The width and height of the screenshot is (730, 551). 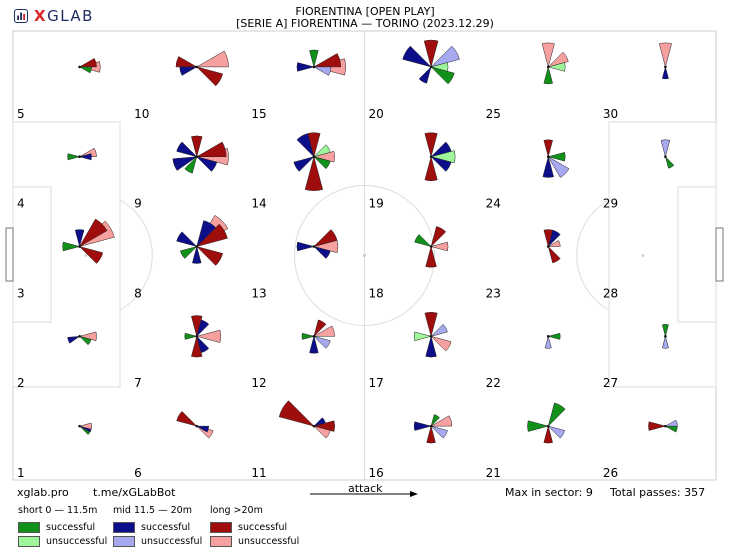 What do you see at coordinates (365, 11) in the screenshot?
I see `chart-title: FIORENTINA [OPEN PLAY]` at bounding box center [365, 11].